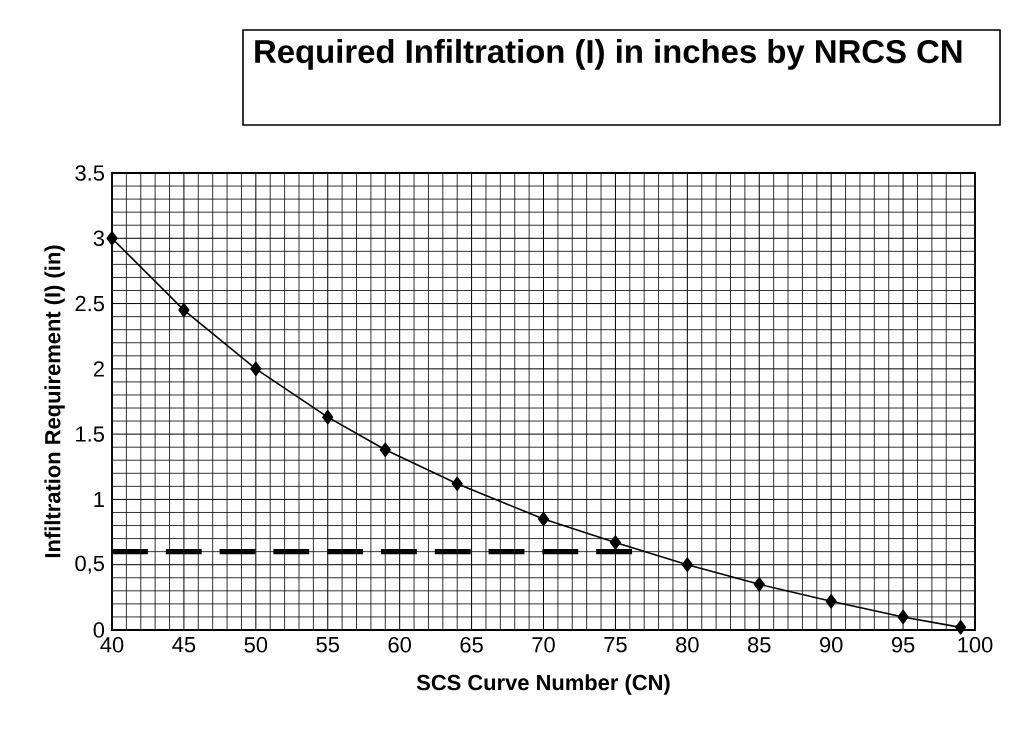  What do you see at coordinates (327, 645) in the screenshot?
I see `x-tick-label: 55` at bounding box center [327, 645].